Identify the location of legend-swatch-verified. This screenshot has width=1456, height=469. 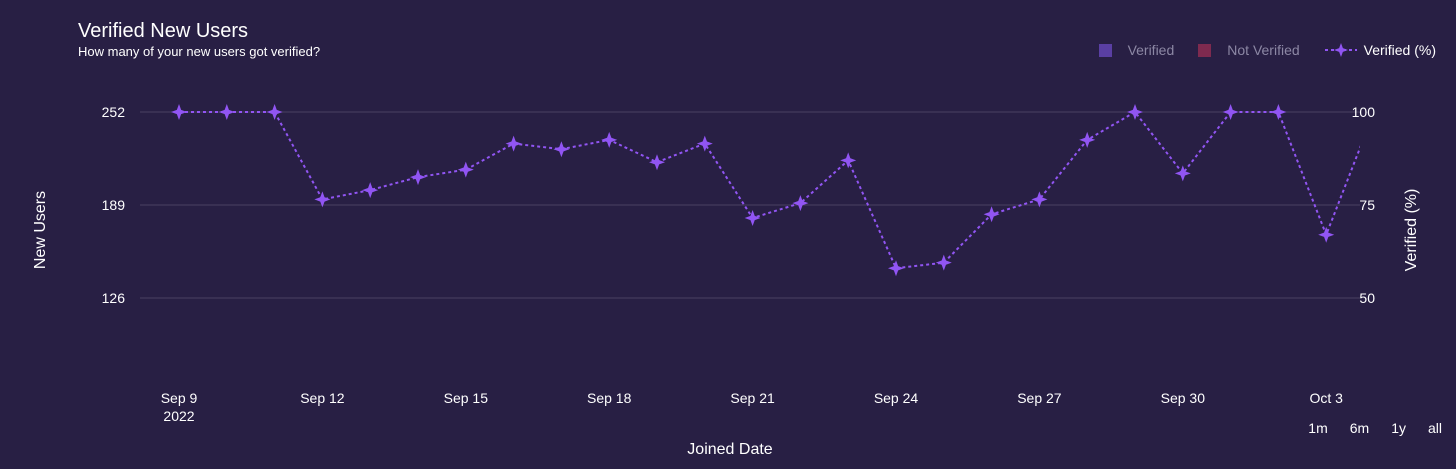
(1105, 50).